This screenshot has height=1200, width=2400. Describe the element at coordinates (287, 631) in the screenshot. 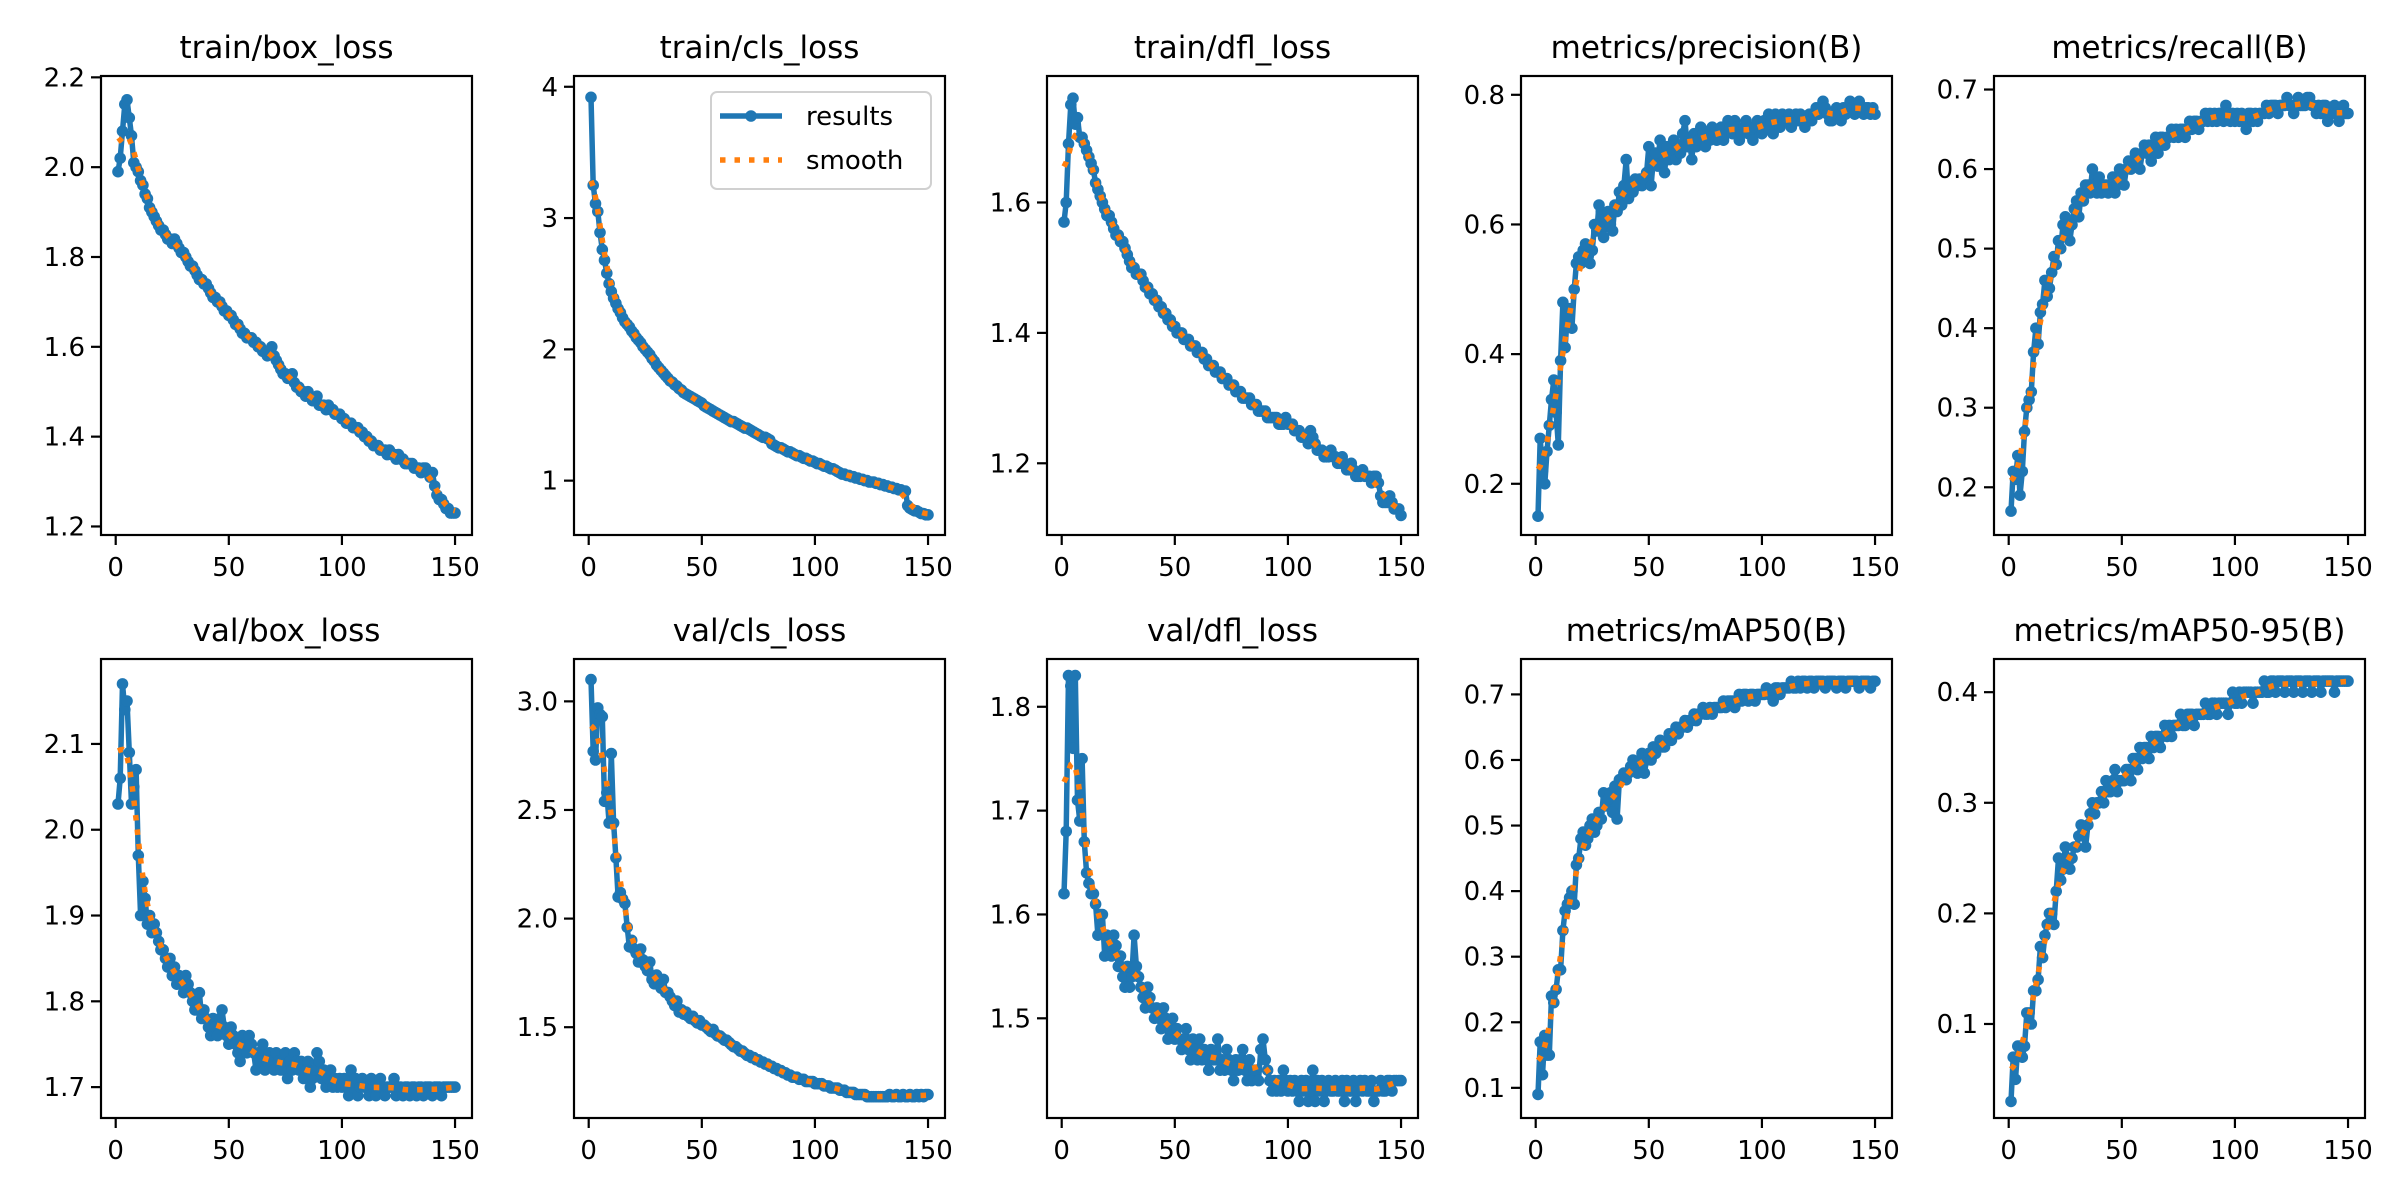

I see `subplot-title: val/box_loss` at that location.